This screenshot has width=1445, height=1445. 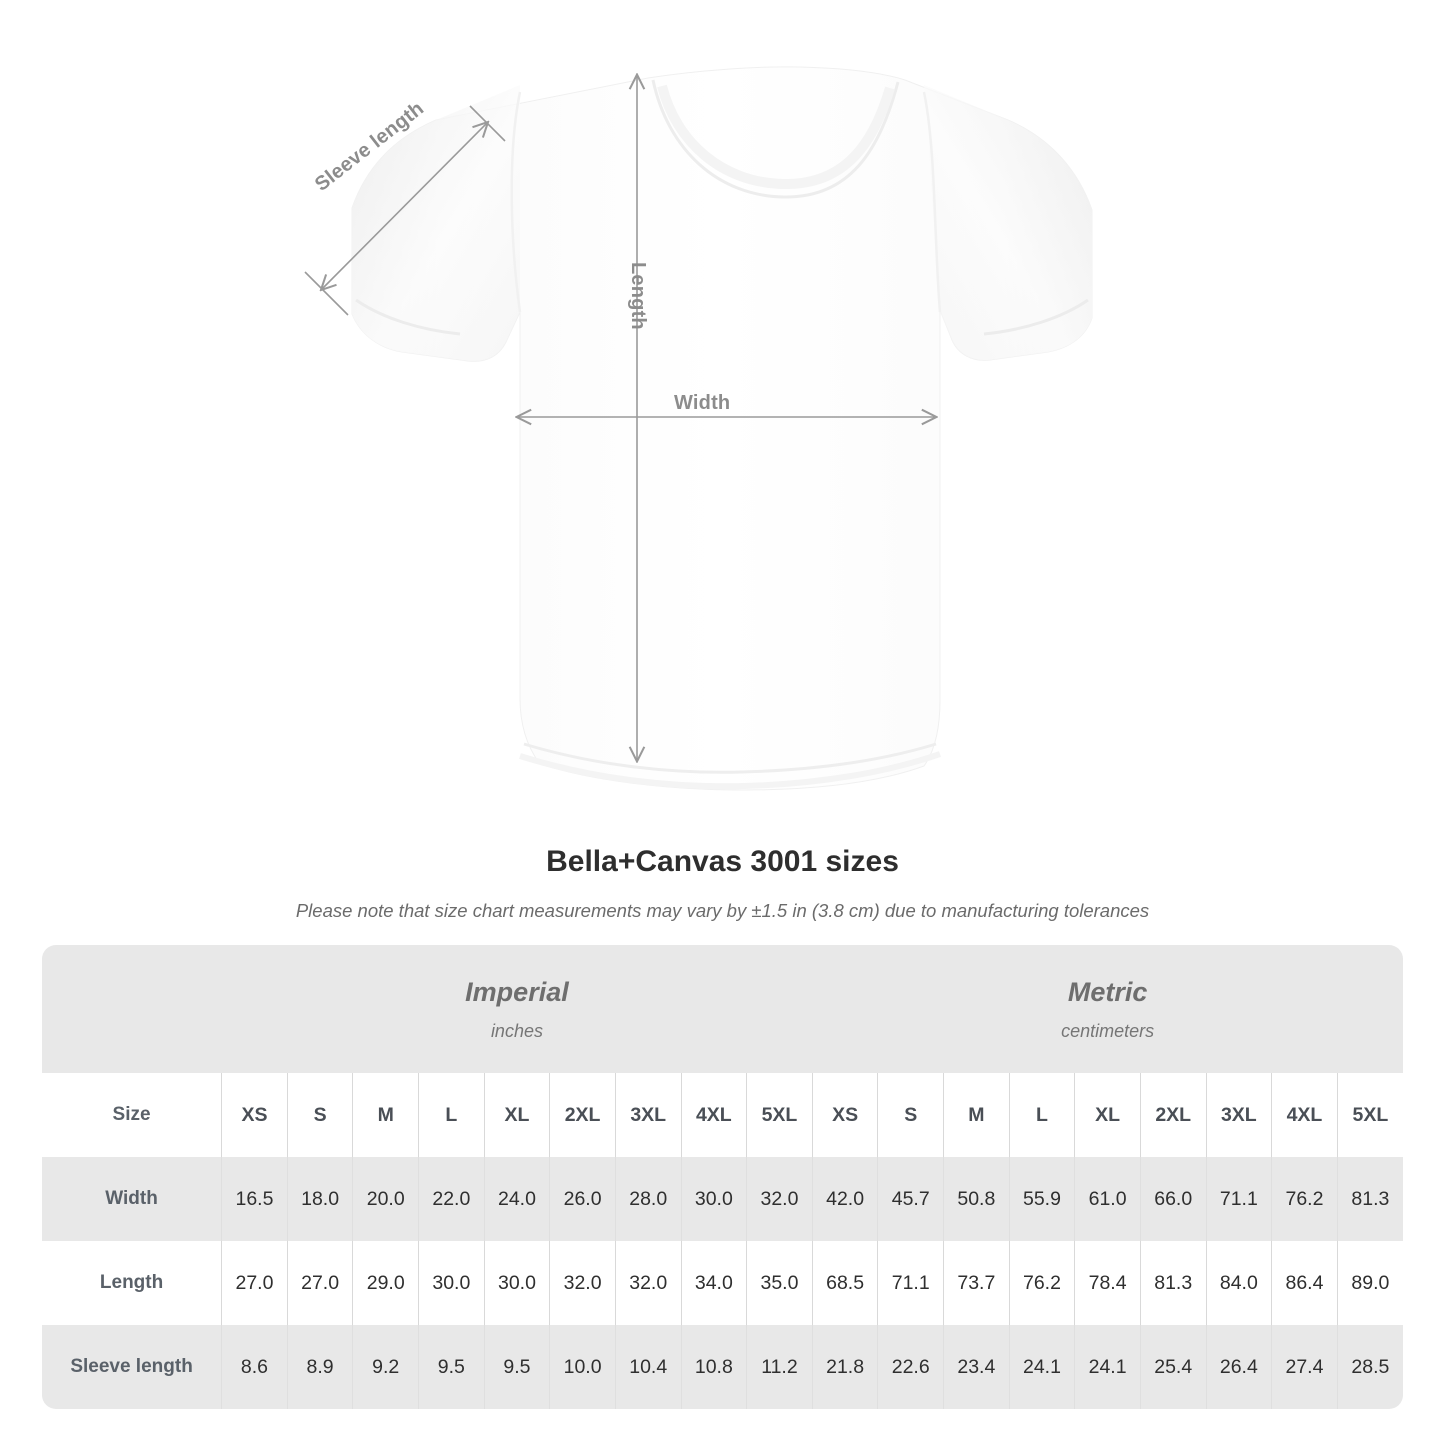 I want to click on size-header-2: M, so click(x=385, y=1115).